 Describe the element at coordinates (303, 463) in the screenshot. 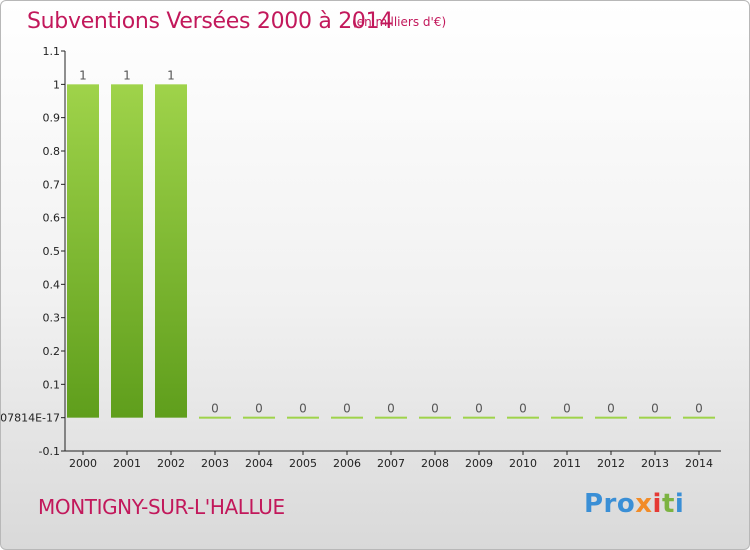

I see `x-tick-label: 2005` at that location.